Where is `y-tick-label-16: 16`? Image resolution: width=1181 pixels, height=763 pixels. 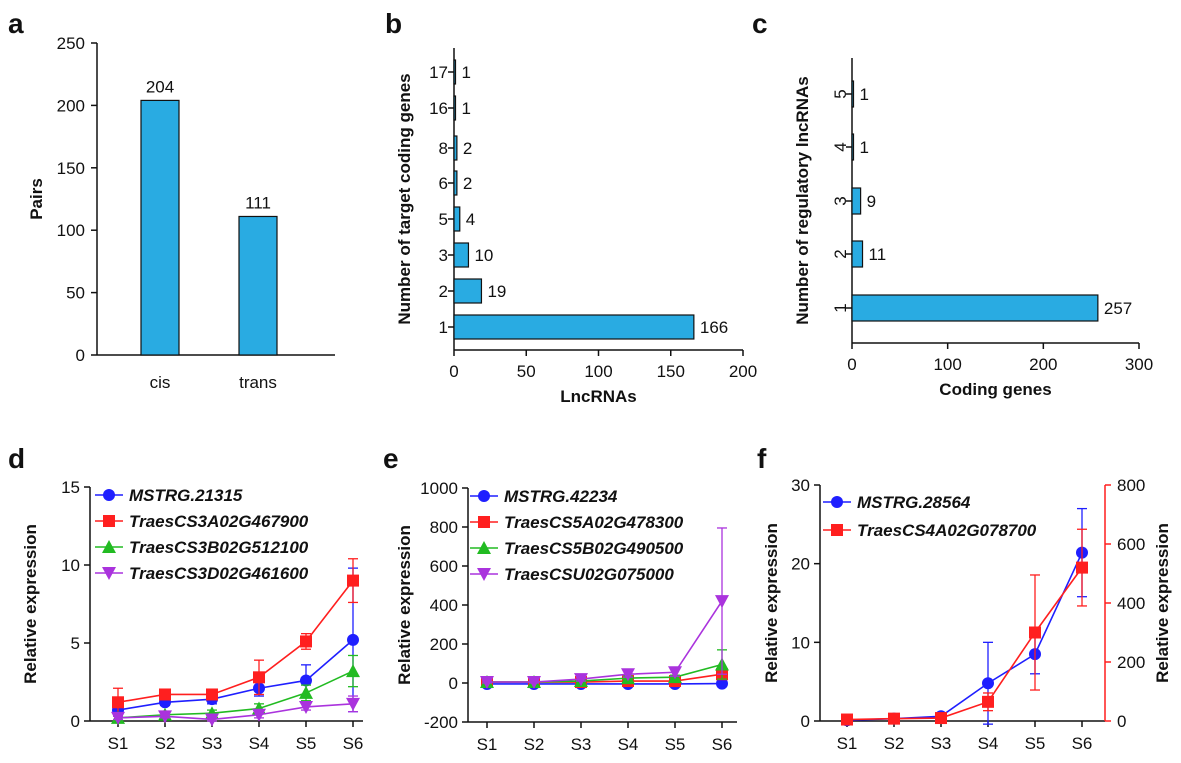
y-tick-label-16: 16 is located at coordinates (438, 108).